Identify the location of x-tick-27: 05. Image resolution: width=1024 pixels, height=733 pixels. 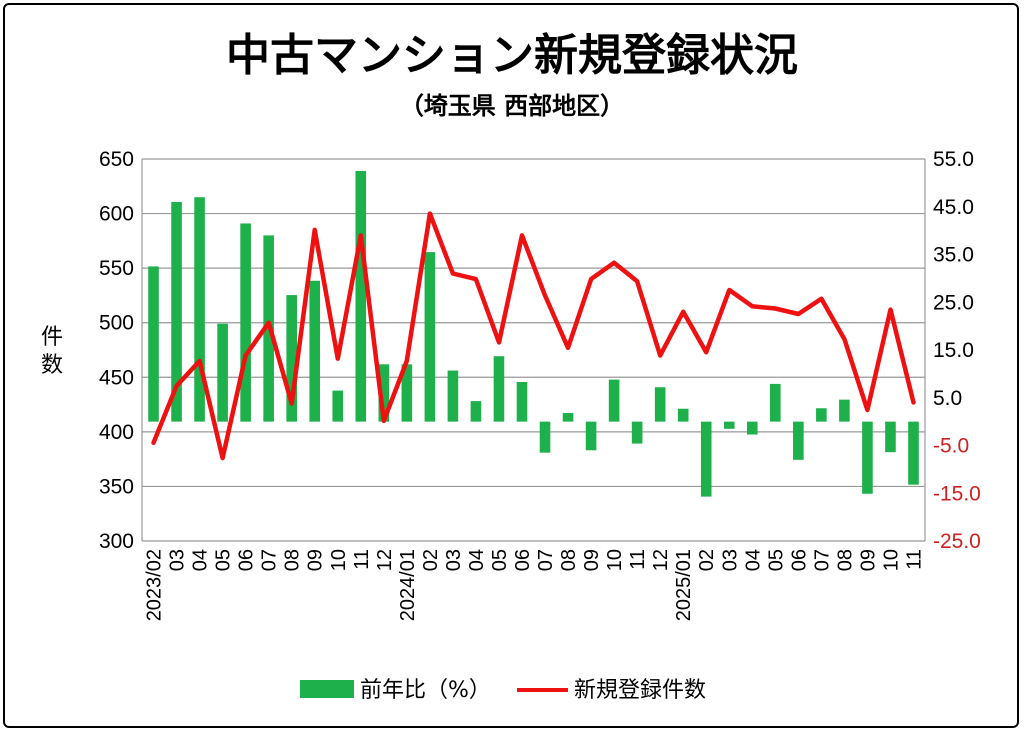
(776, 560).